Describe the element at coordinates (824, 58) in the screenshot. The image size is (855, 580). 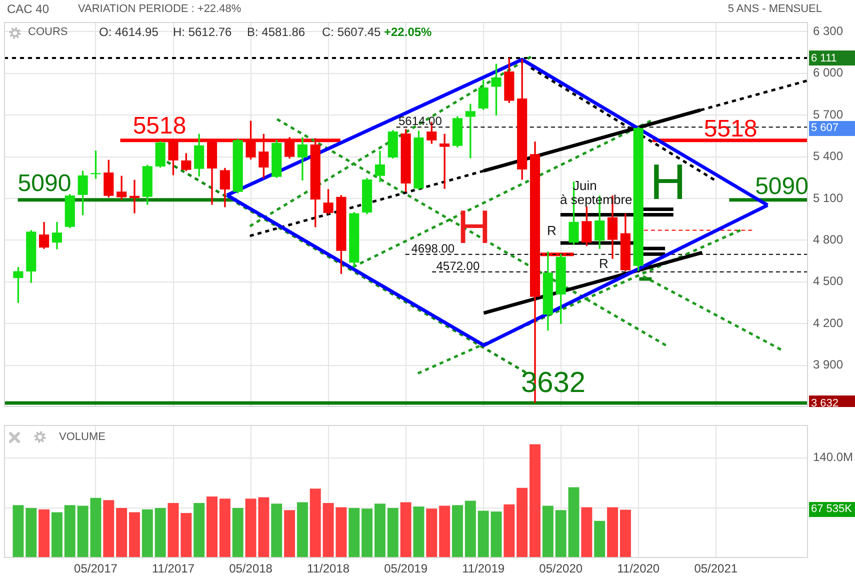
I see `ref-line-label: 6 111` at that location.